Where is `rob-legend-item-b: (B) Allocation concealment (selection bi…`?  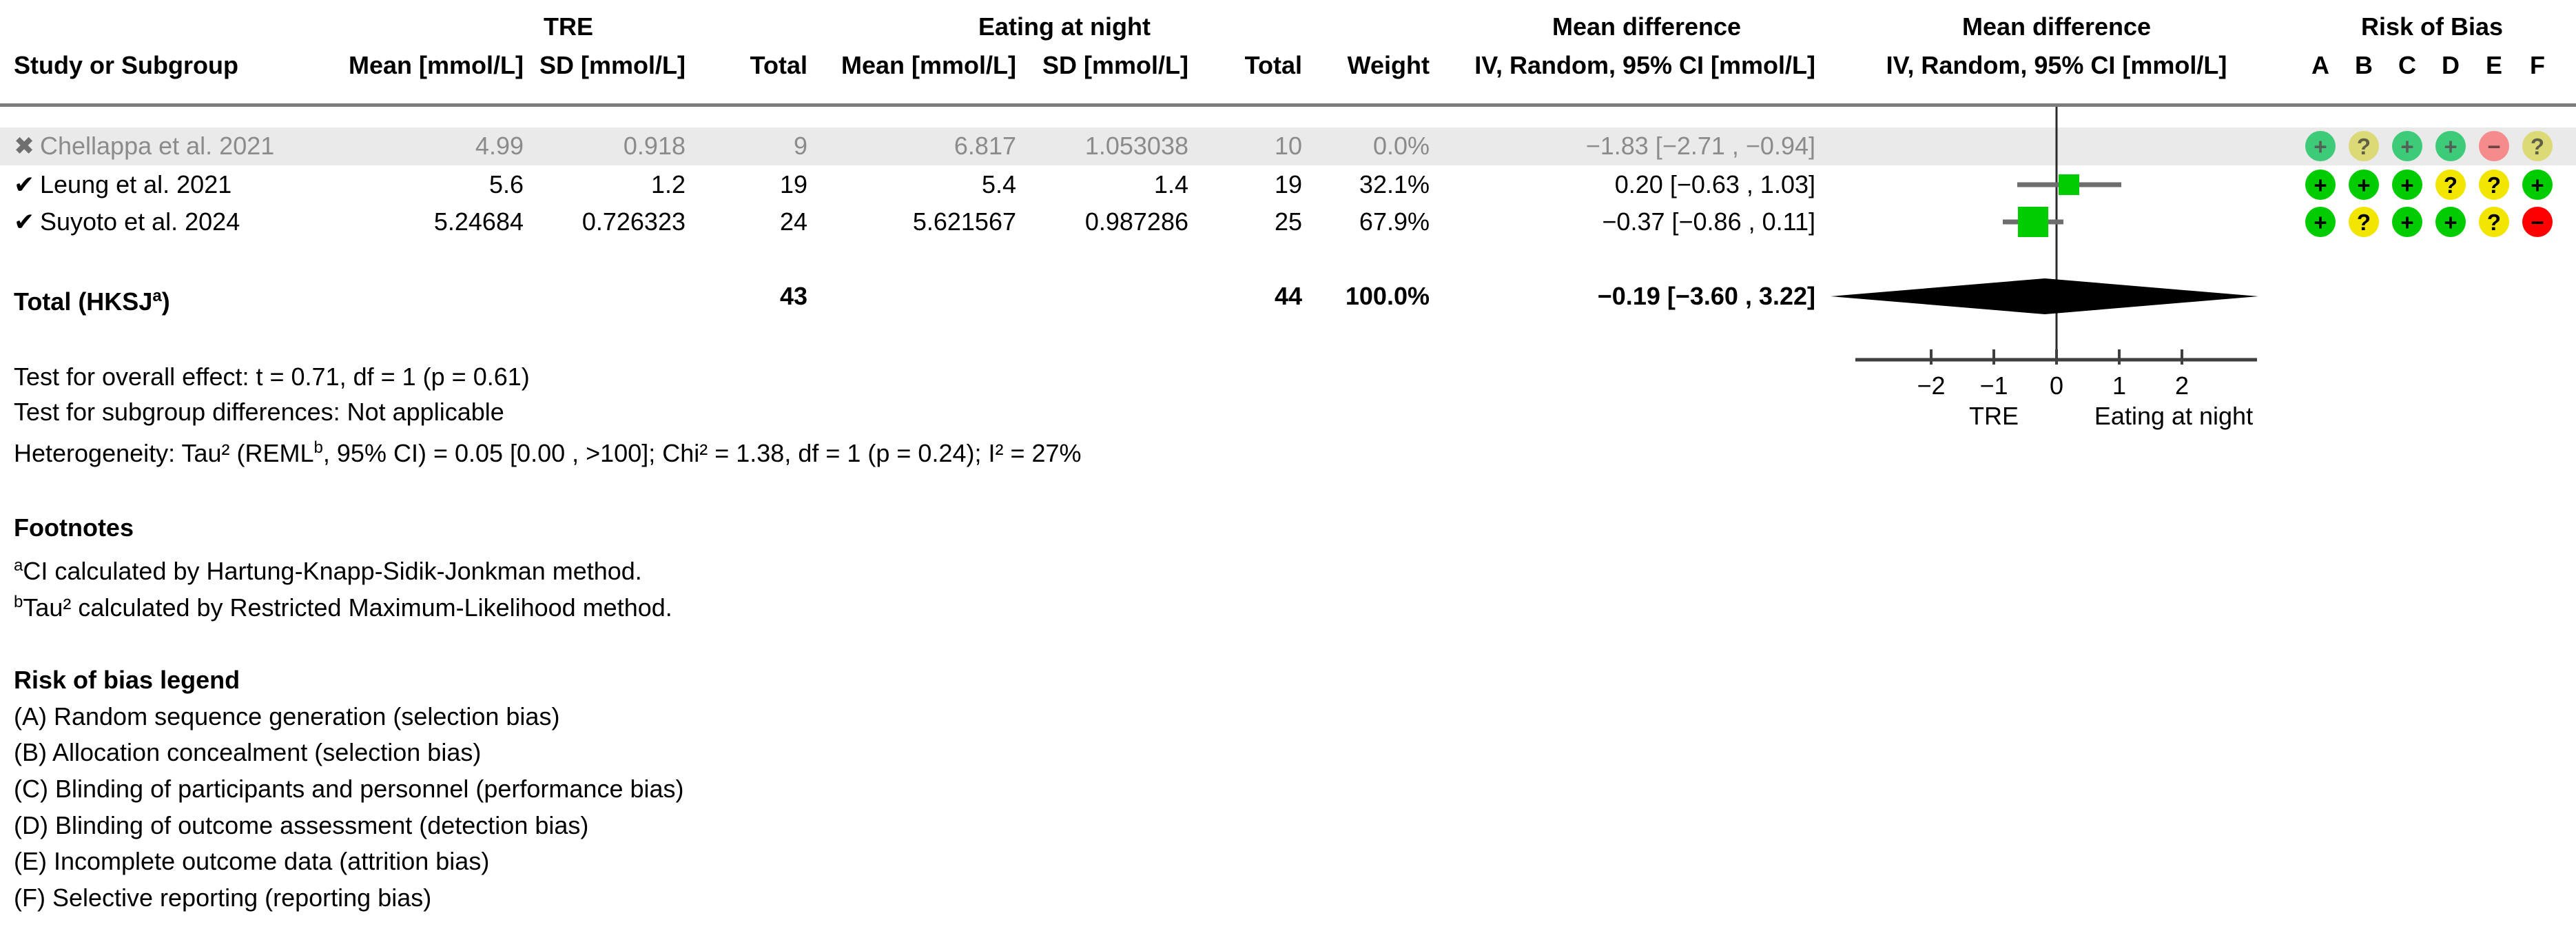
rob-legend-item-b: (B) Allocation concealment (selection bi… is located at coordinates (248, 752).